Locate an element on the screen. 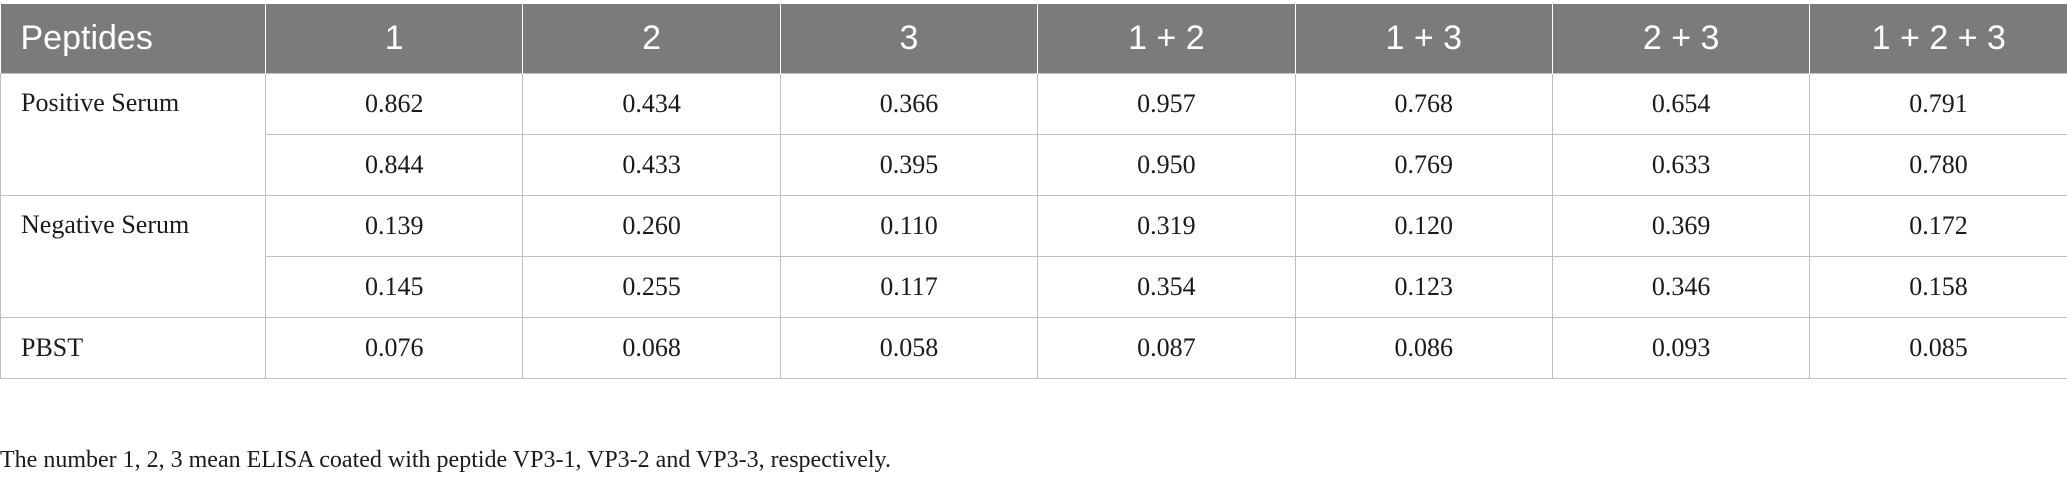 The width and height of the screenshot is (2067, 482). table-cell: 0.434 is located at coordinates (651, 104).